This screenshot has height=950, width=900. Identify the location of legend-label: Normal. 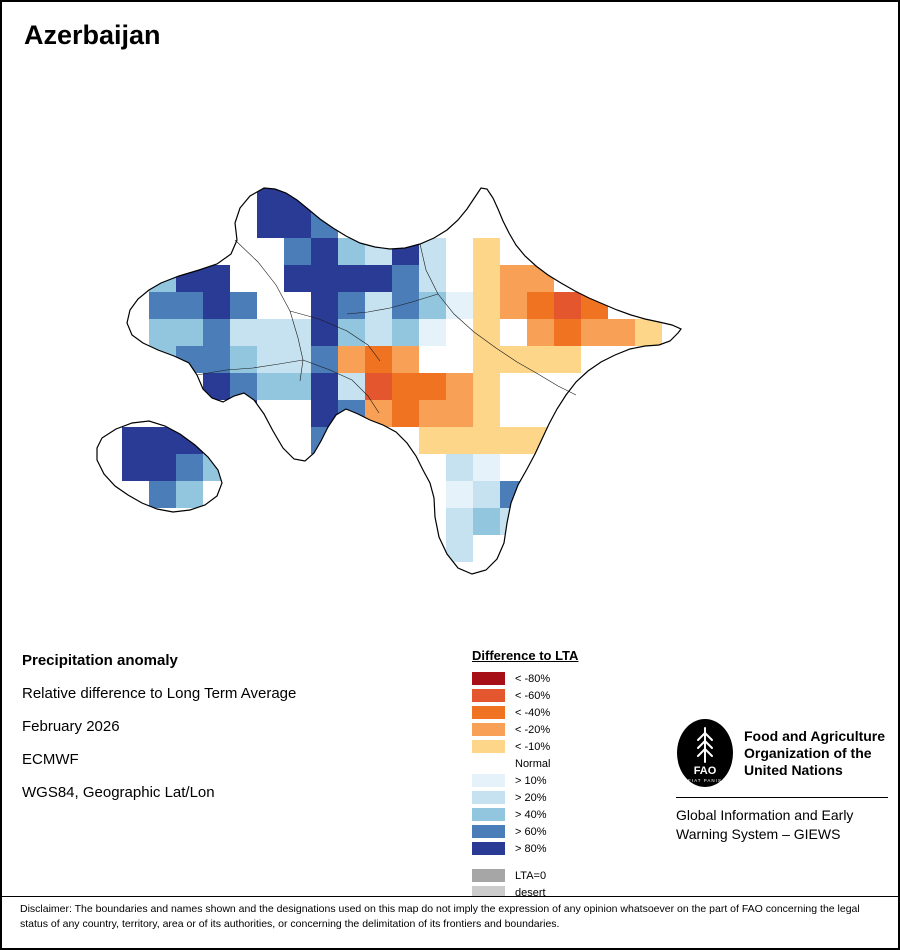
(533, 763).